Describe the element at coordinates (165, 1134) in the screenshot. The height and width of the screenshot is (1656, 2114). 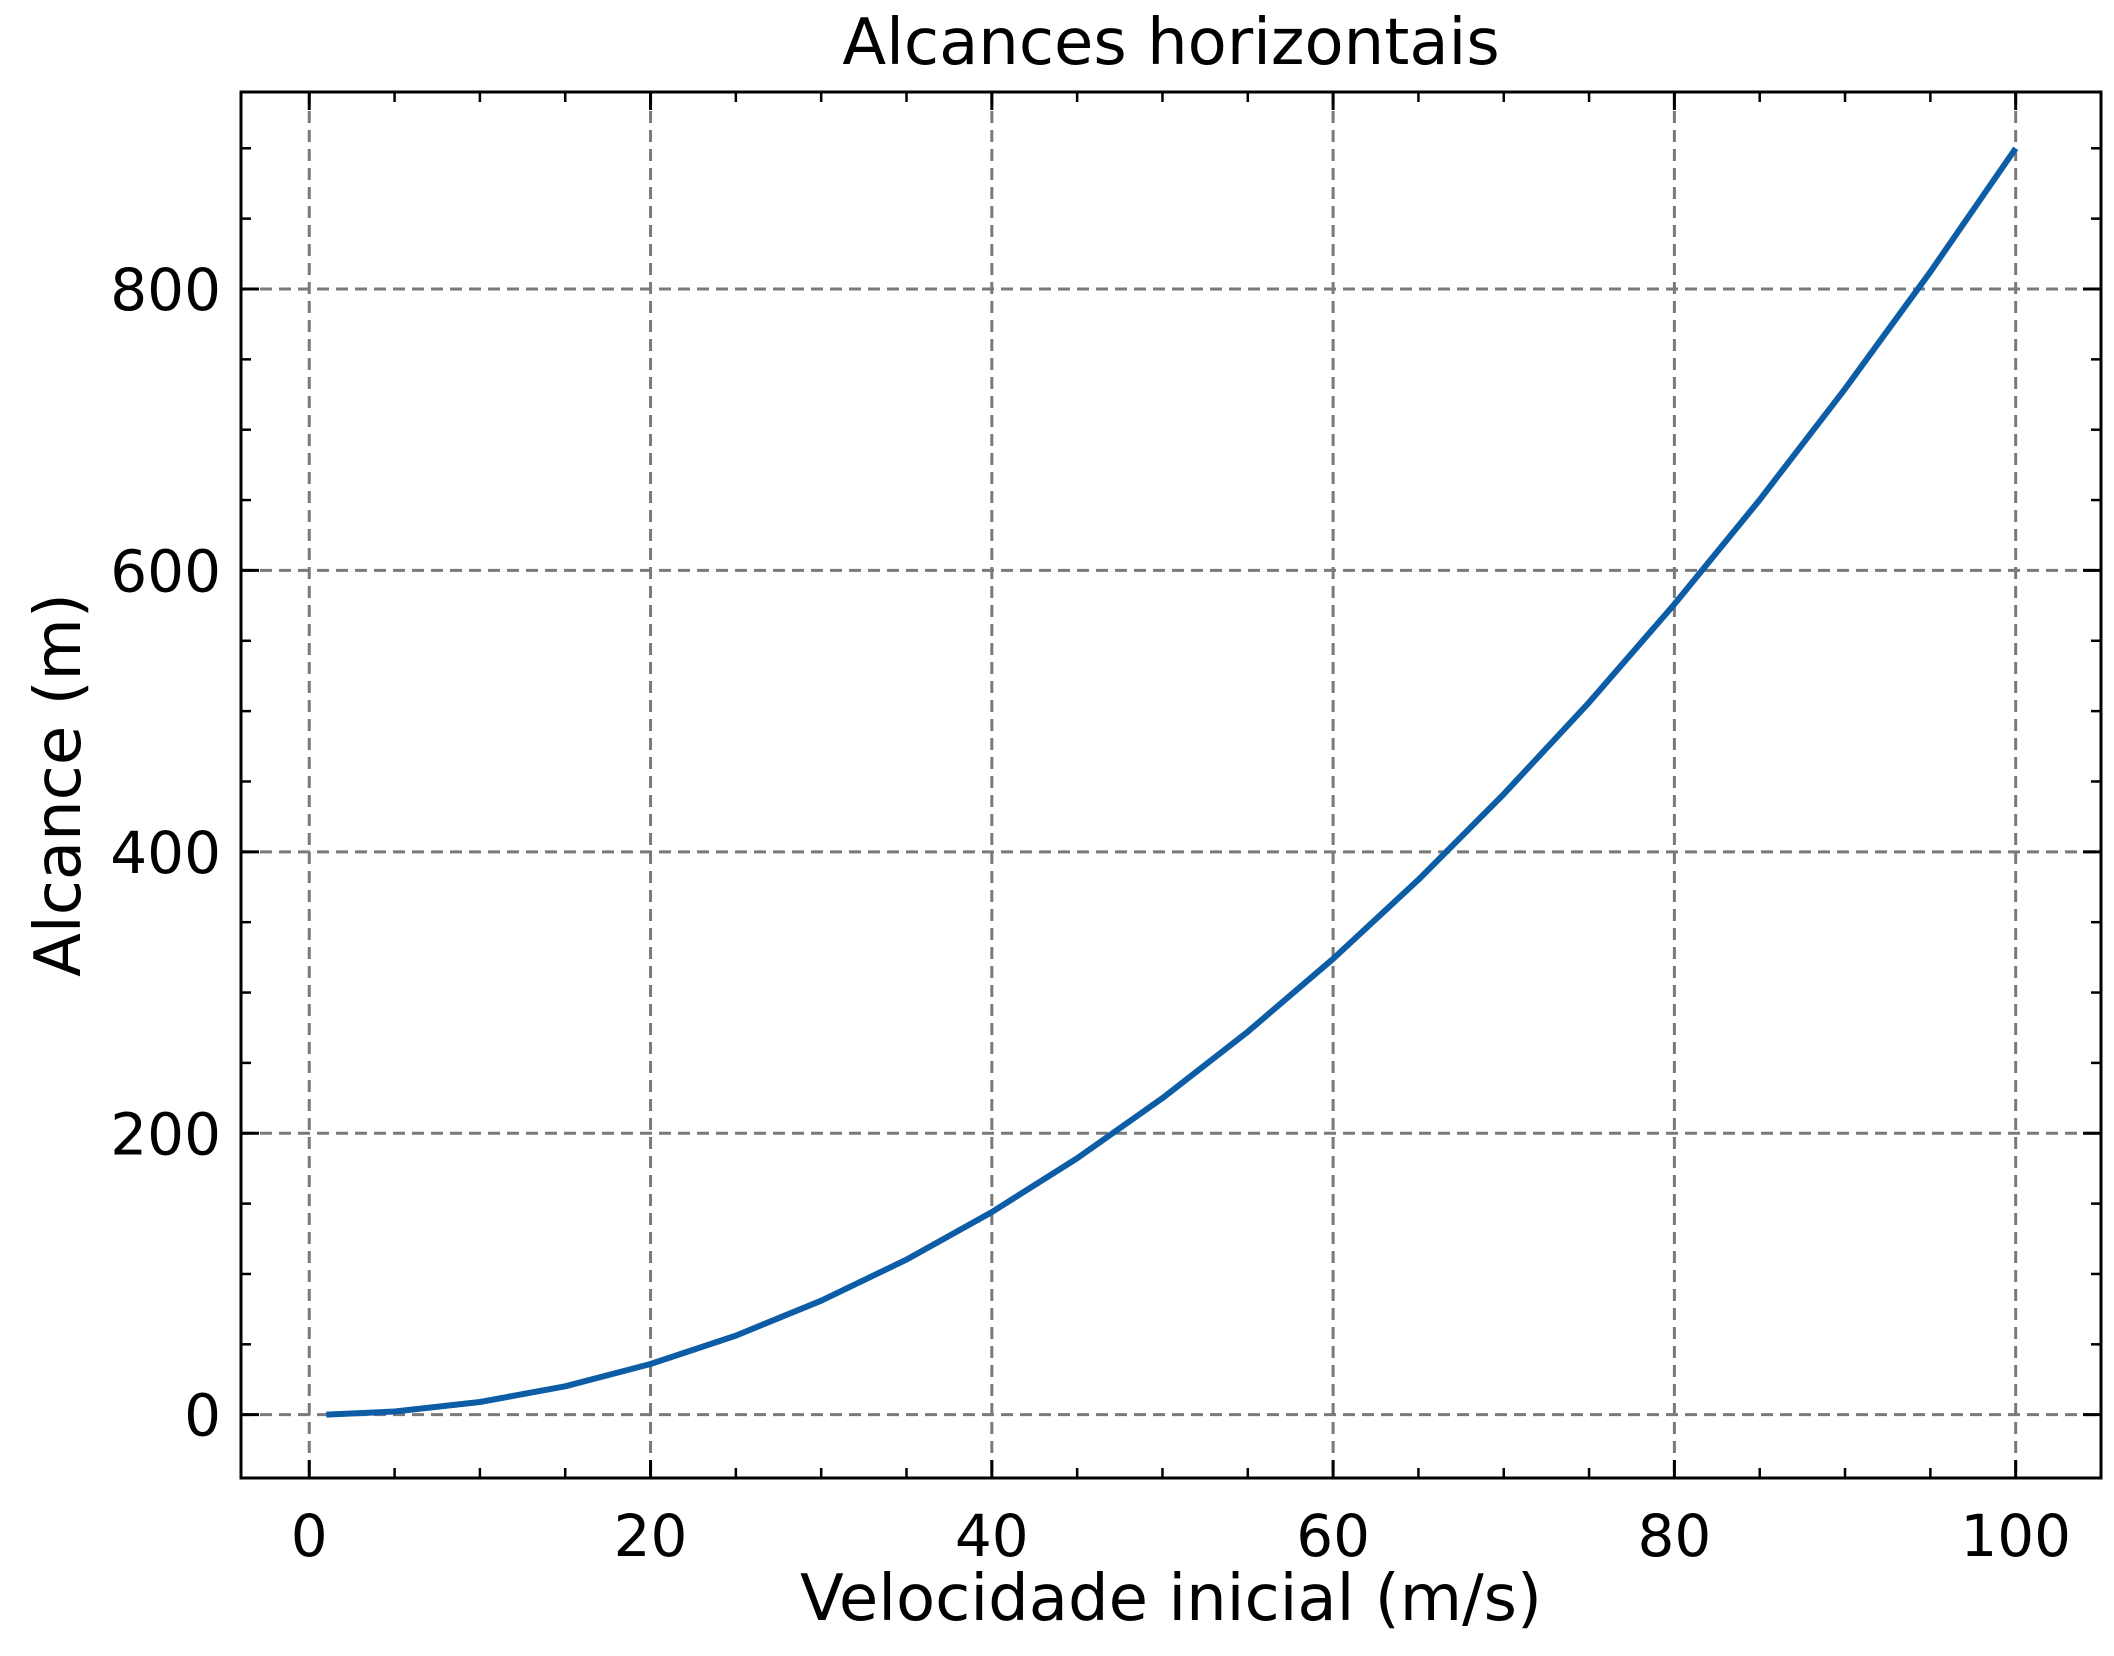
I see `y-tick-label: 200` at that location.